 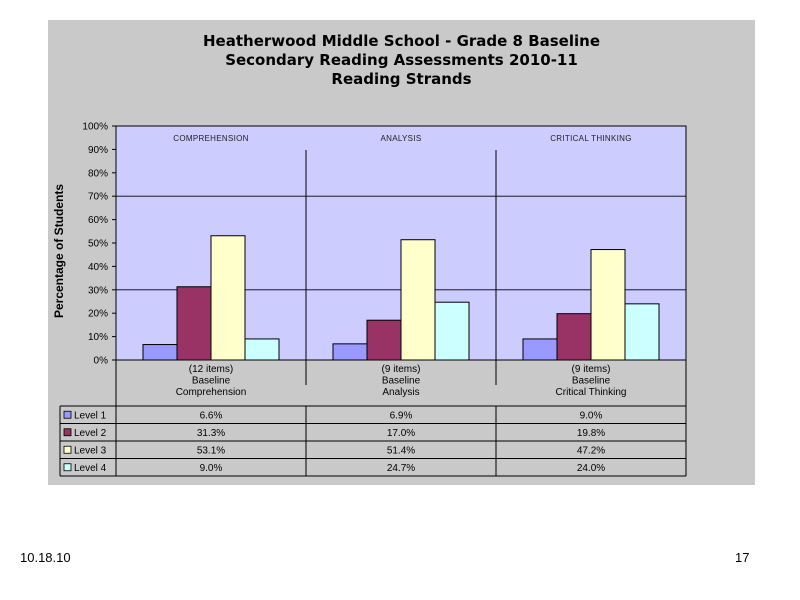 What do you see at coordinates (401, 450) in the screenshot?
I see `data-label: 51.4%` at bounding box center [401, 450].